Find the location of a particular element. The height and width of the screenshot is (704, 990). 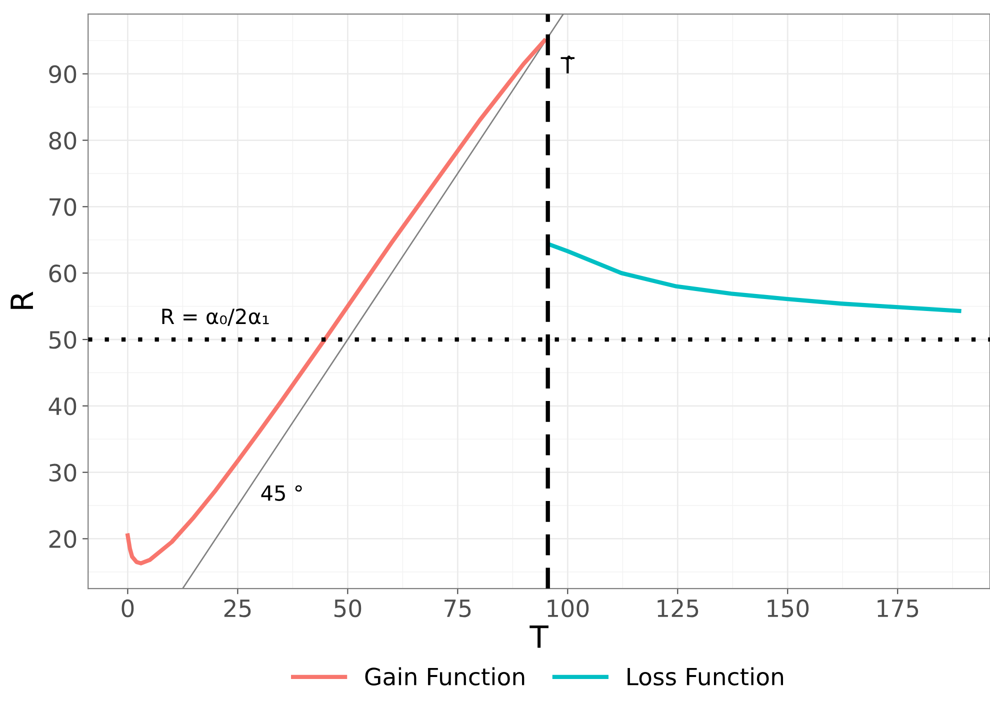

y-tick-label: 20 is located at coordinates (62, 539).